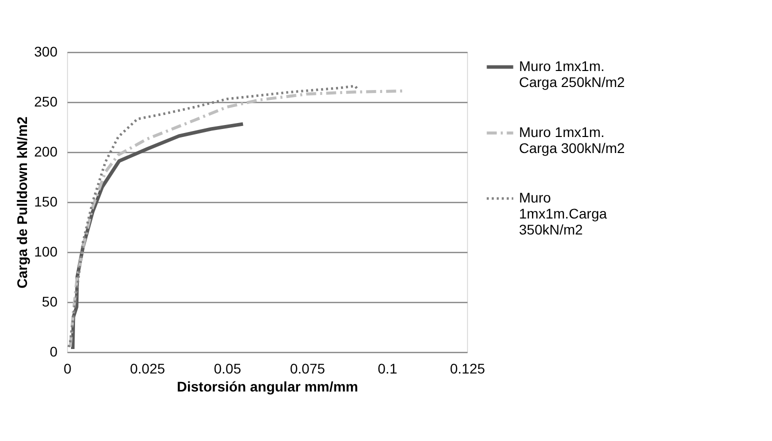  What do you see at coordinates (468, 368) in the screenshot?
I see `x-tick-label: 0.125` at bounding box center [468, 368].